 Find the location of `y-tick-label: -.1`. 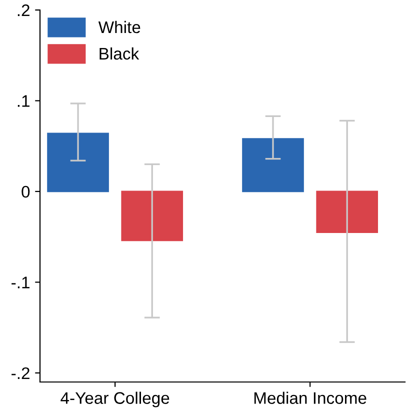

y-tick-label: -.1 is located at coordinates (21, 282).